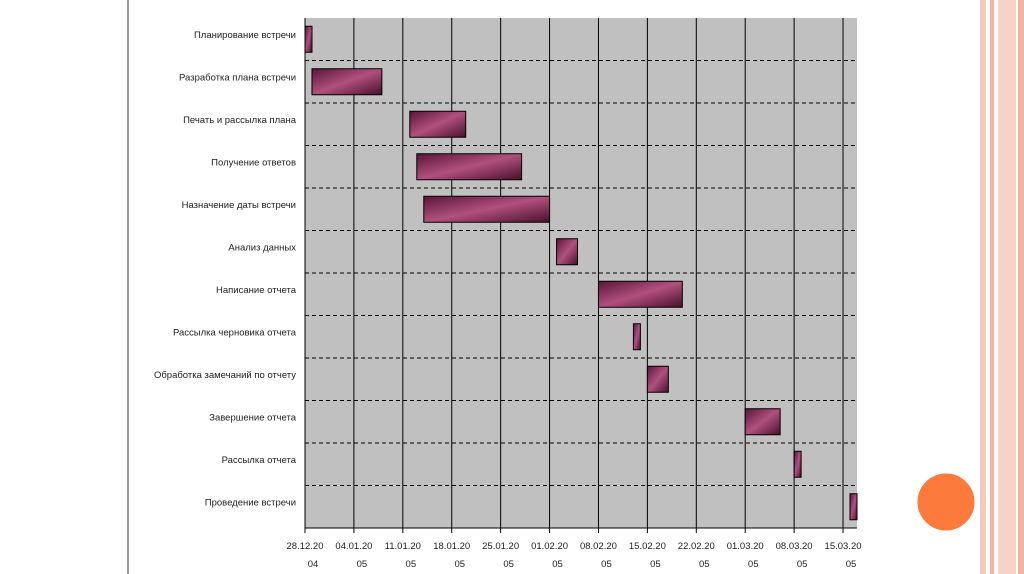 The width and height of the screenshot is (1024, 574). Describe the element at coordinates (745, 555) in the screenshot. I see `x-tick-label: 01.03.20 05` at that location.